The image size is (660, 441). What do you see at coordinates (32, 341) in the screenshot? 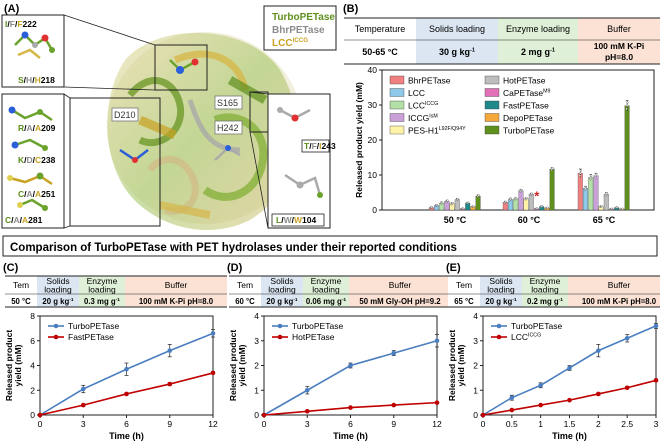
I see `panel-c-ytick-6: 6` at bounding box center [32, 341].